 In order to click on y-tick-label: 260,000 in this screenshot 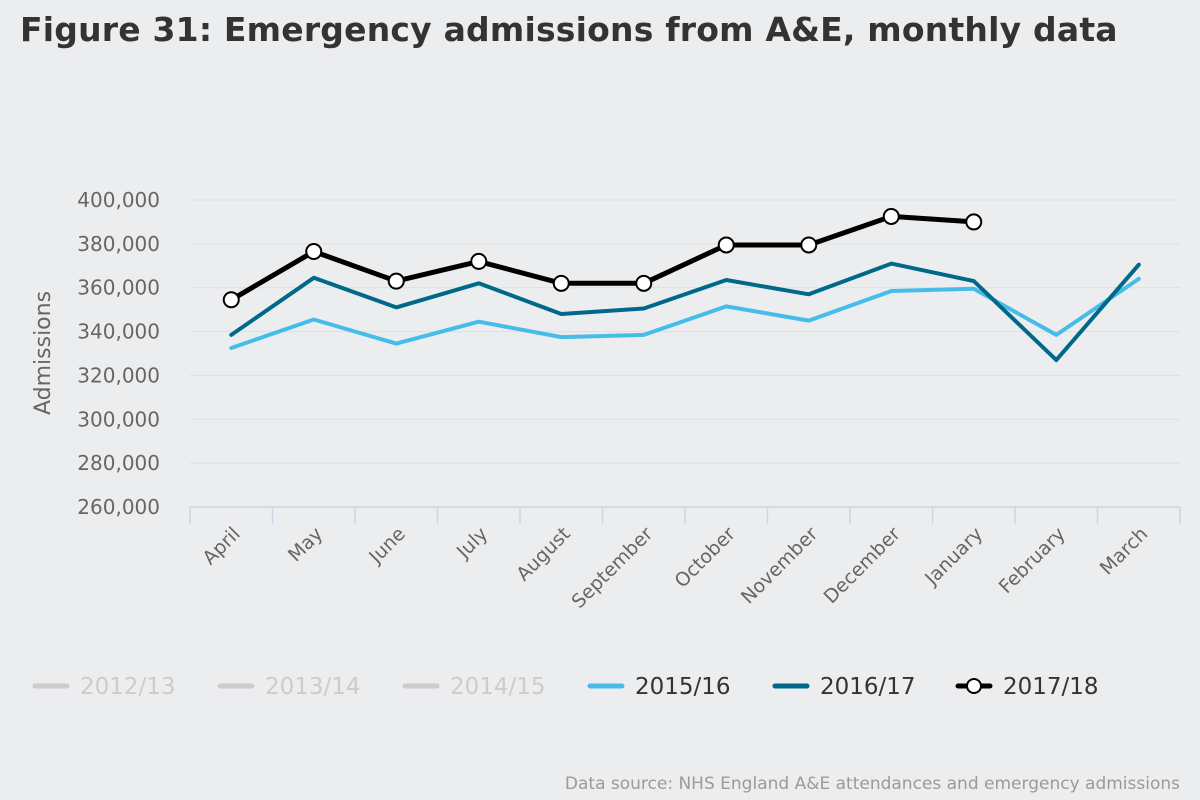, I will do `click(118, 507)`.